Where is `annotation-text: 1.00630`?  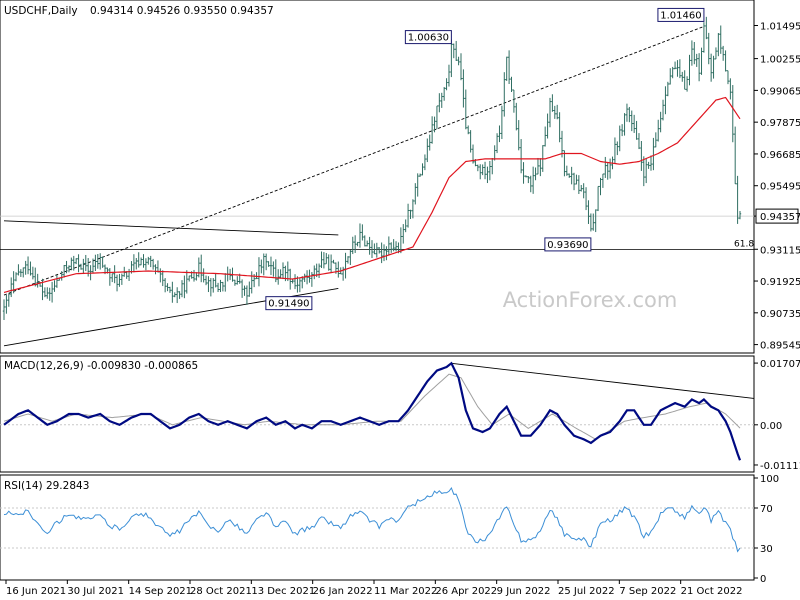 annotation-text: 1.00630 is located at coordinates (428, 38).